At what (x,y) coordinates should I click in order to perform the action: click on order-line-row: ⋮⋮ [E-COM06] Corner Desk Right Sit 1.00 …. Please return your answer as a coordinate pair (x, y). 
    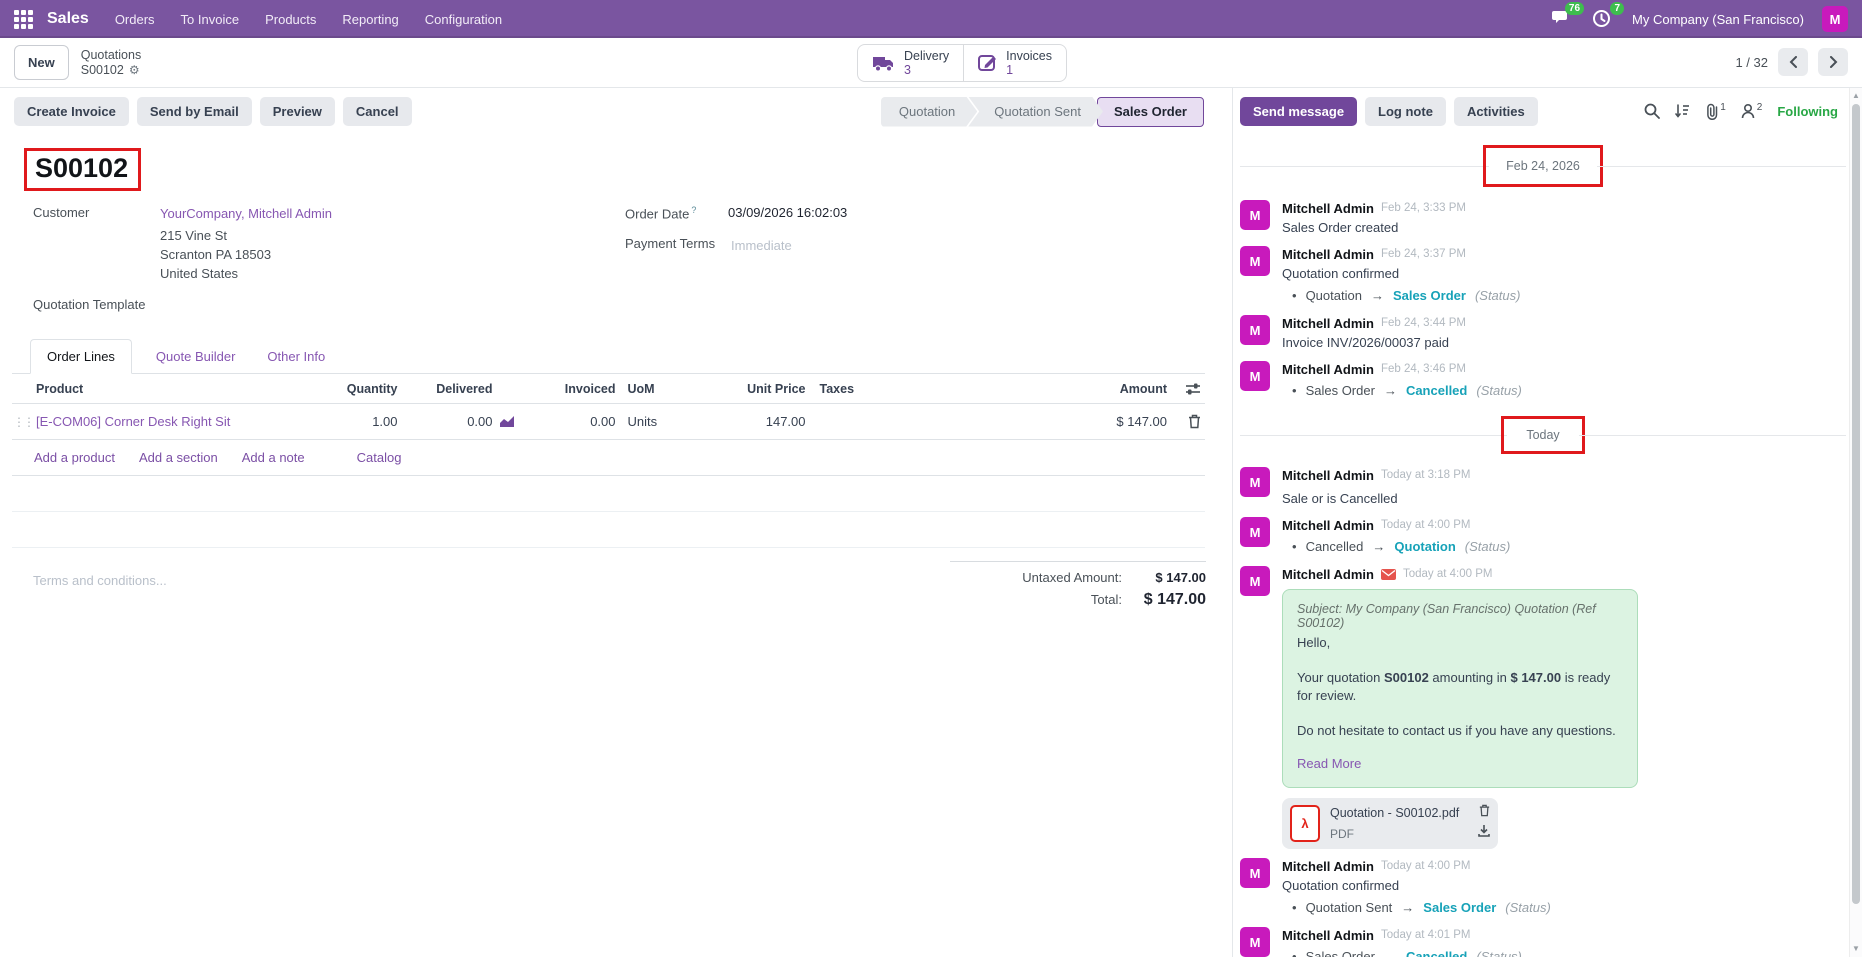
    Looking at the image, I should click on (608, 422).